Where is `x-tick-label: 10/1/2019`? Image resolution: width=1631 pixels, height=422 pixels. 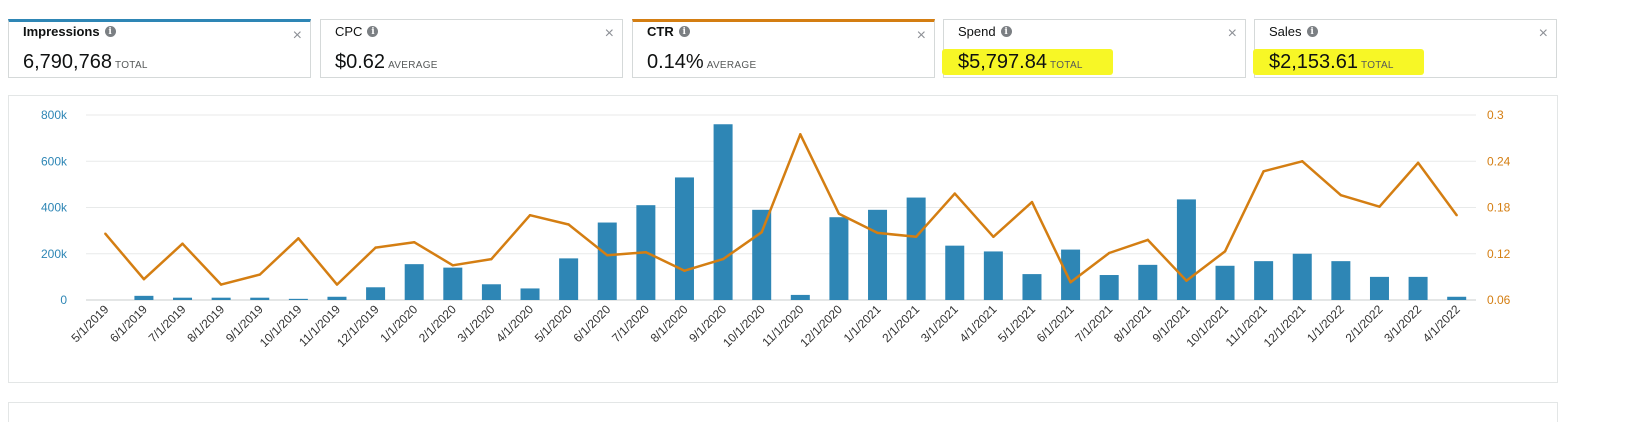 x-tick-label: 10/1/2019 is located at coordinates (281, 326).